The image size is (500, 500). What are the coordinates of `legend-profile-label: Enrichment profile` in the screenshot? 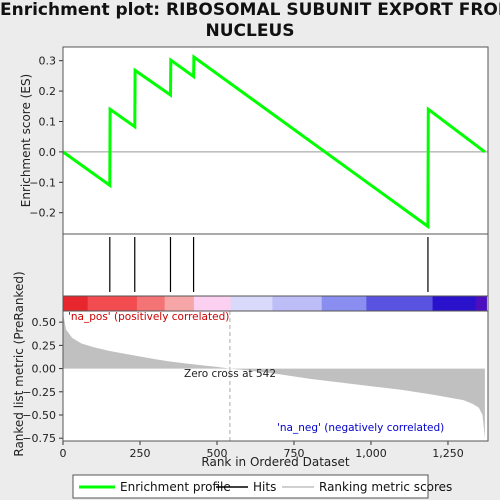 It's located at (175, 487).